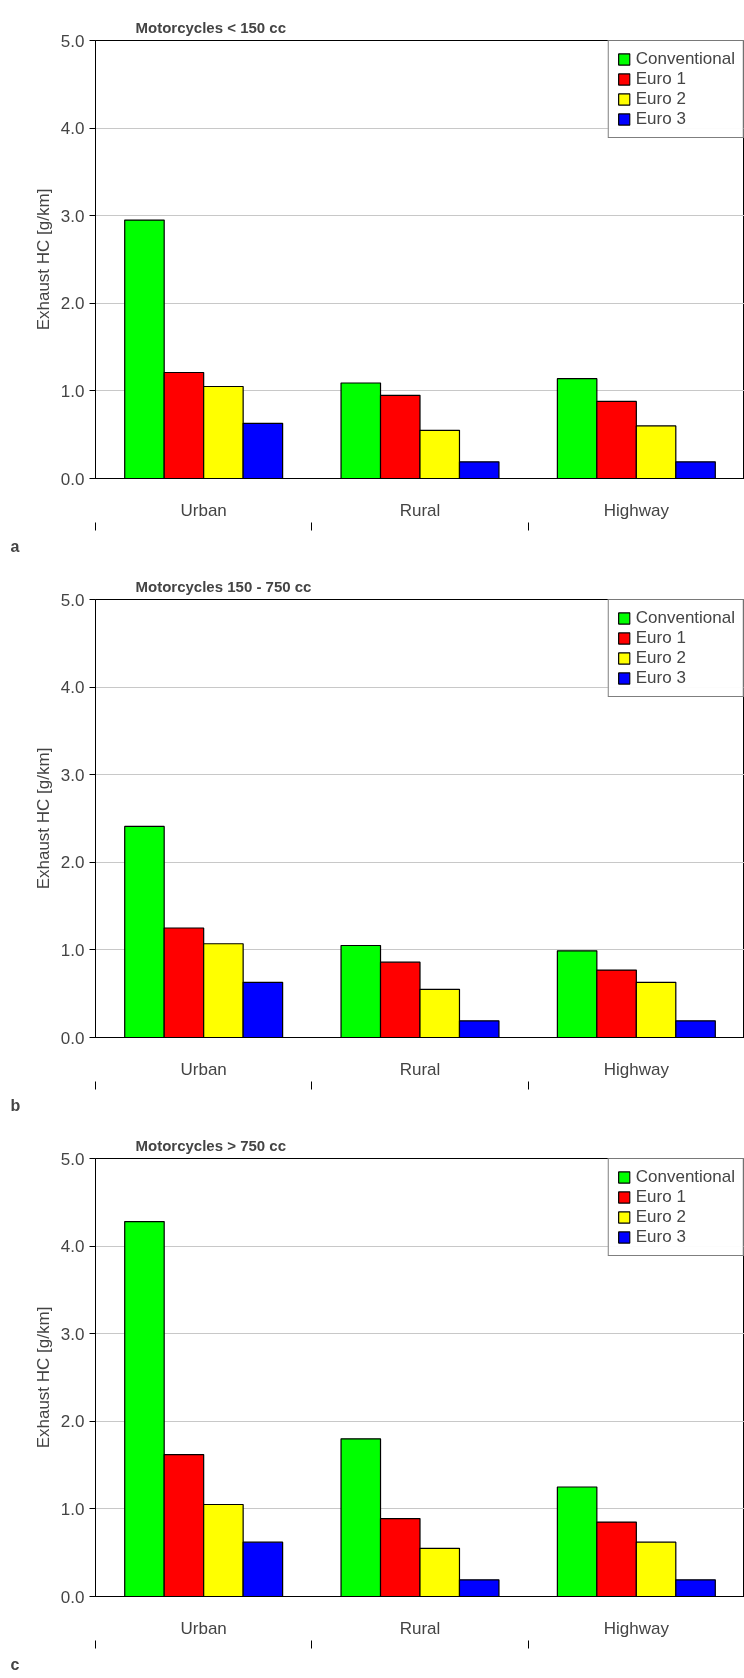 The image size is (744, 1678). What do you see at coordinates (15, 1105) in the screenshot?
I see `text: b` at bounding box center [15, 1105].